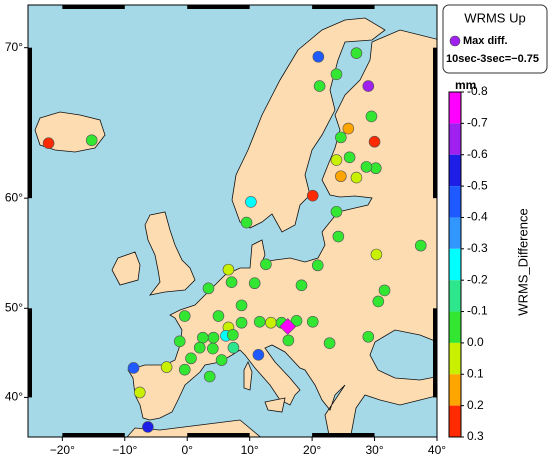  What do you see at coordinates (477, 154) in the screenshot?
I see `colorbar-tick-label: -0.6` at bounding box center [477, 154].